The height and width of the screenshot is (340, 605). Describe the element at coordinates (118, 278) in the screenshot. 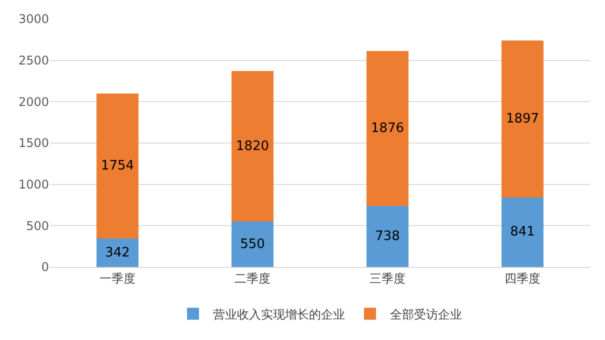

I see `x-tick-label: 一季度` at that location.